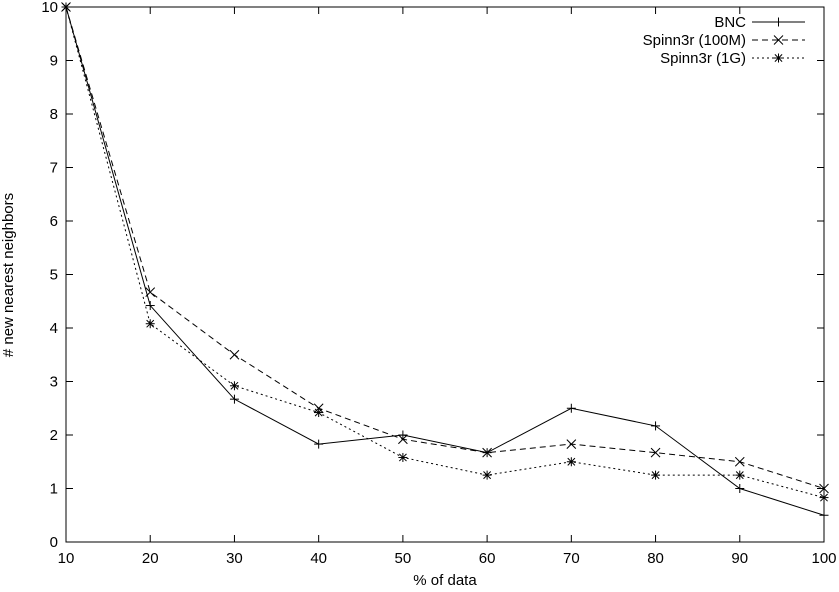  Describe the element at coordinates (730, 22) in the screenshot. I see `legend-label: BNC` at that location.